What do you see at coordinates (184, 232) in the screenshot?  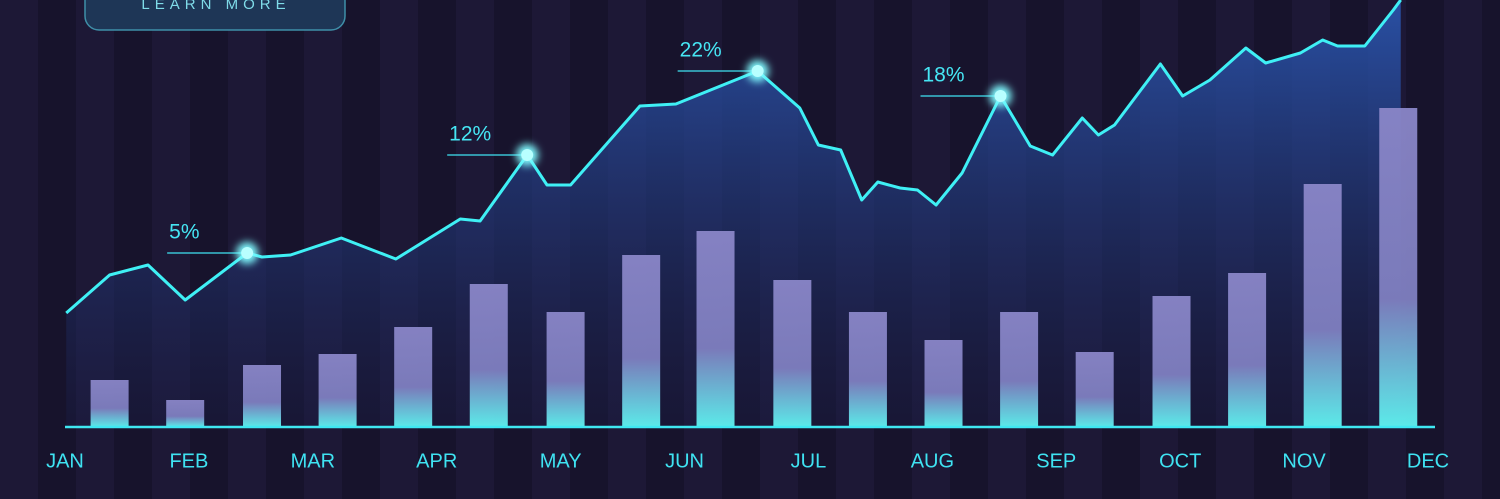 I see `annotation: 5%` at bounding box center [184, 232].